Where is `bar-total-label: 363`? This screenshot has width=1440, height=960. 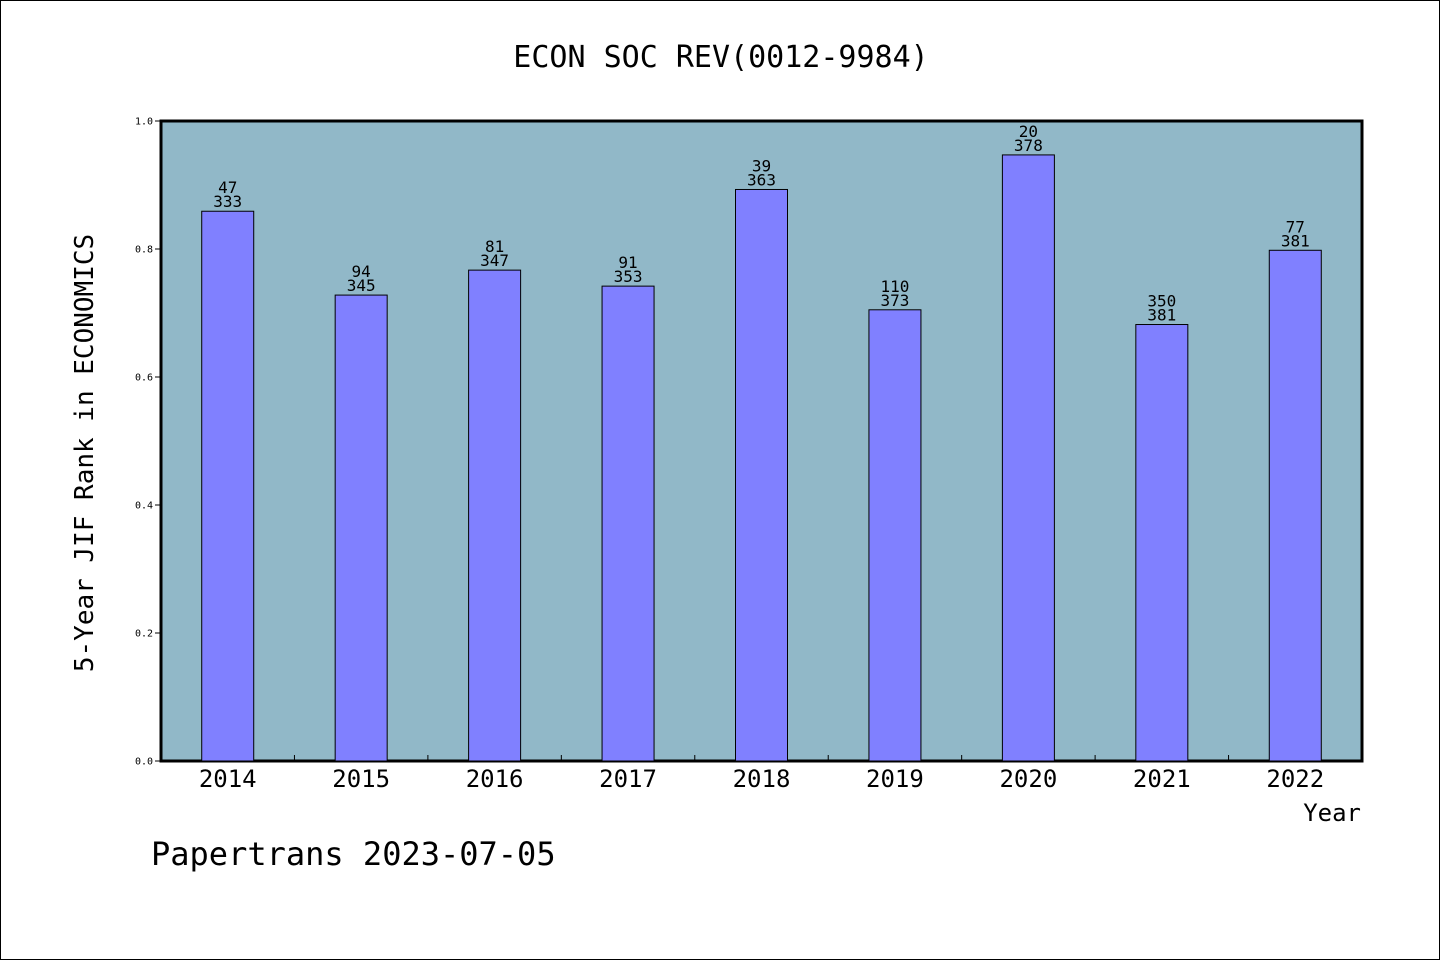
bar-total-label: 363 is located at coordinates (761, 179).